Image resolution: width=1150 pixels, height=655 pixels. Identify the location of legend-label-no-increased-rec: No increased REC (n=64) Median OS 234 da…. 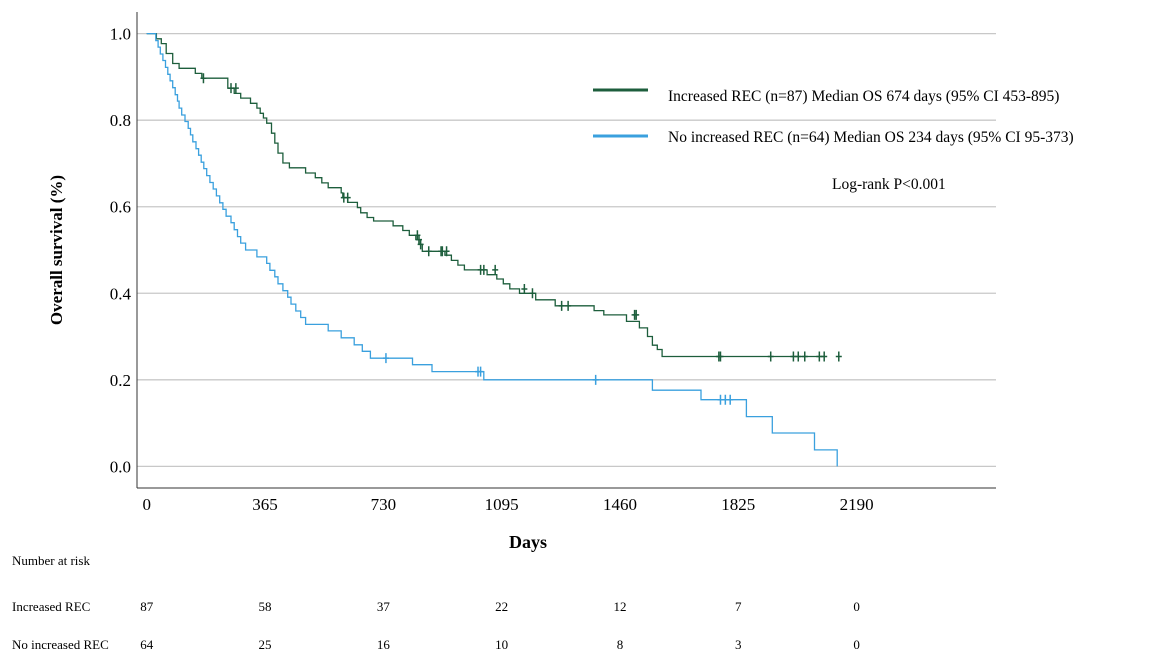
(871, 137).